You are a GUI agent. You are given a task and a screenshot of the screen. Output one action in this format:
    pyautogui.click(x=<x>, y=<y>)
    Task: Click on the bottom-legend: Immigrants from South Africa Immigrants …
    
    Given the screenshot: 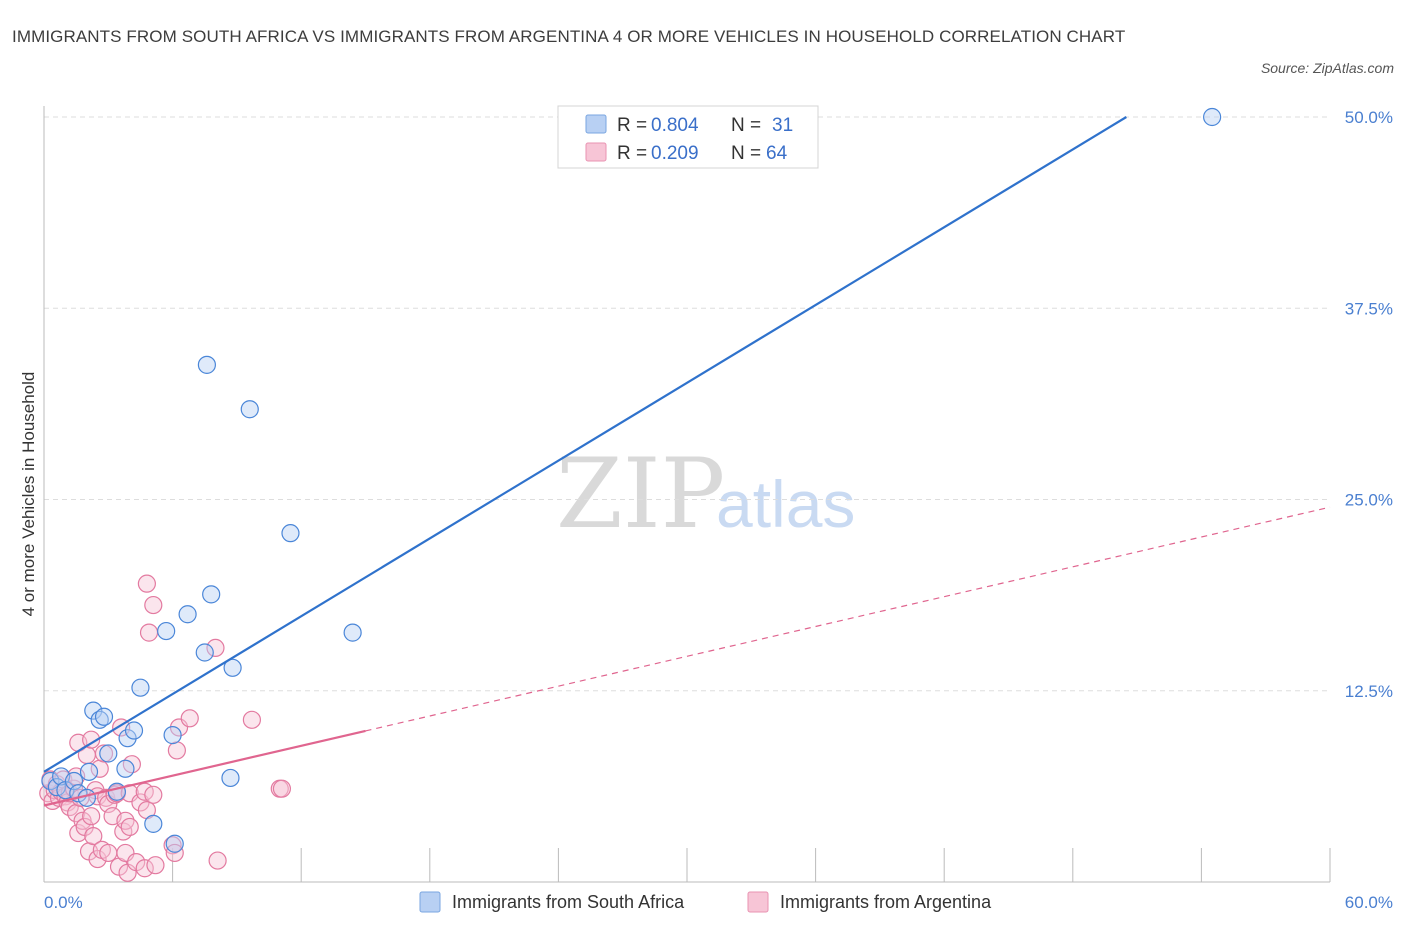 What is the action you would take?
    pyautogui.click(x=705, y=902)
    